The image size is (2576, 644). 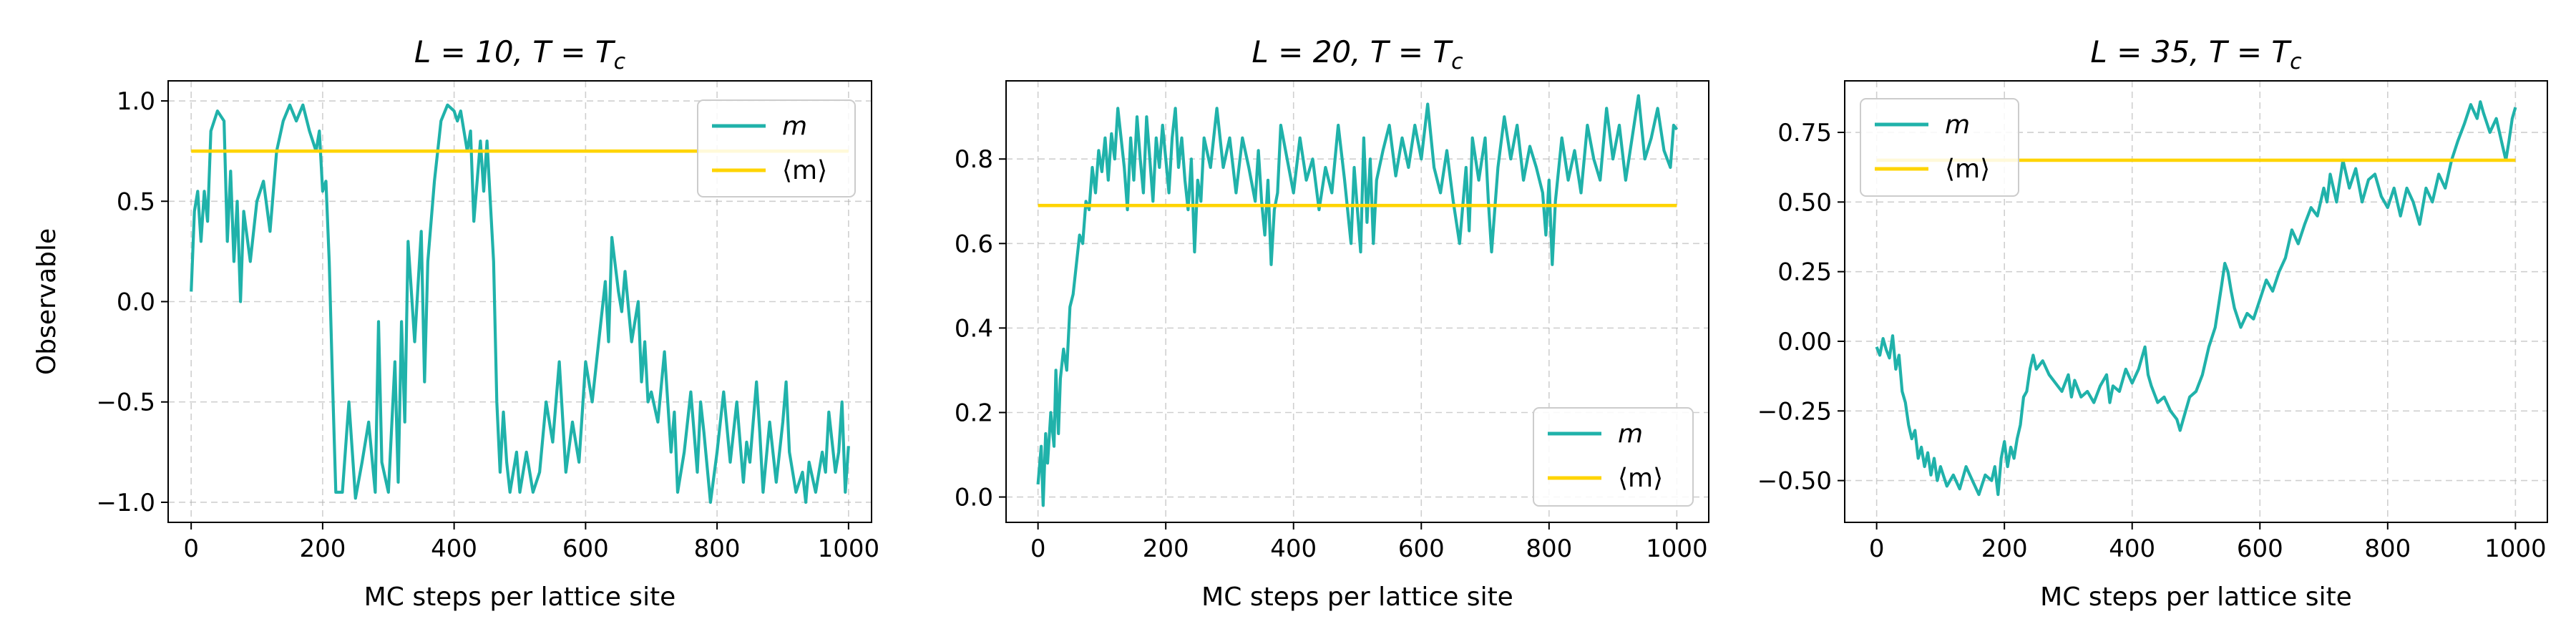 What do you see at coordinates (1804, 342) in the screenshot?
I see `y-tick-label: 0.00` at bounding box center [1804, 342].